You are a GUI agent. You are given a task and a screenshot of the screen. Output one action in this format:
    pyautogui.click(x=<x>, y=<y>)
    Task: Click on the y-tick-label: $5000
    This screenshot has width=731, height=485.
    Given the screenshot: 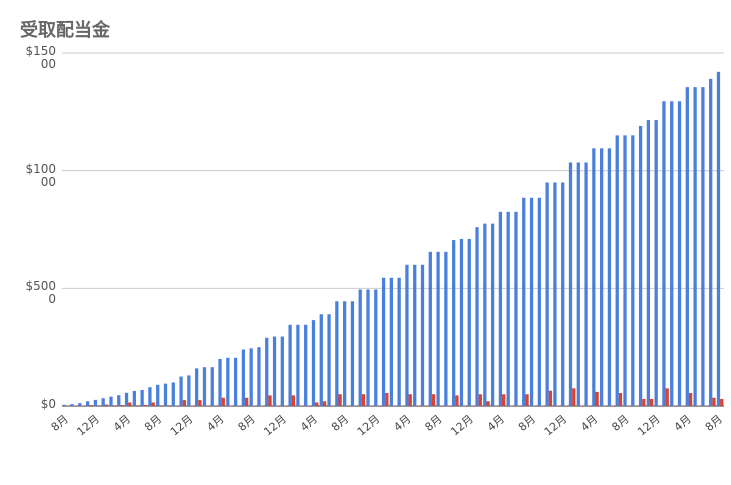 What is the action you would take?
    pyautogui.click(x=40, y=293)
    